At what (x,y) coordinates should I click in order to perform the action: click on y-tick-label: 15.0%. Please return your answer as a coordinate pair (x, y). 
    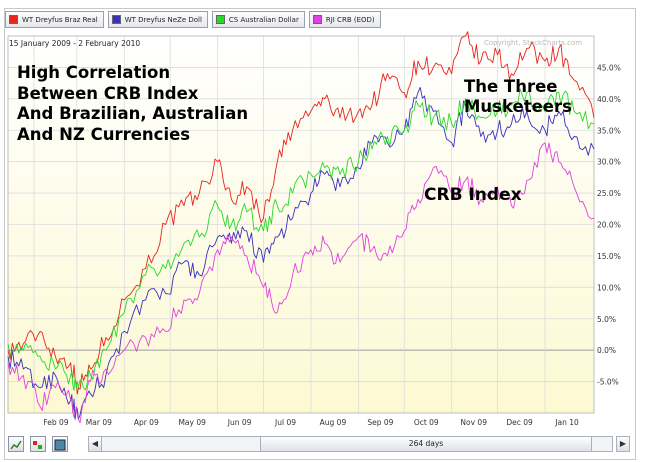
    Looking at the image, I should click on (609, 256).